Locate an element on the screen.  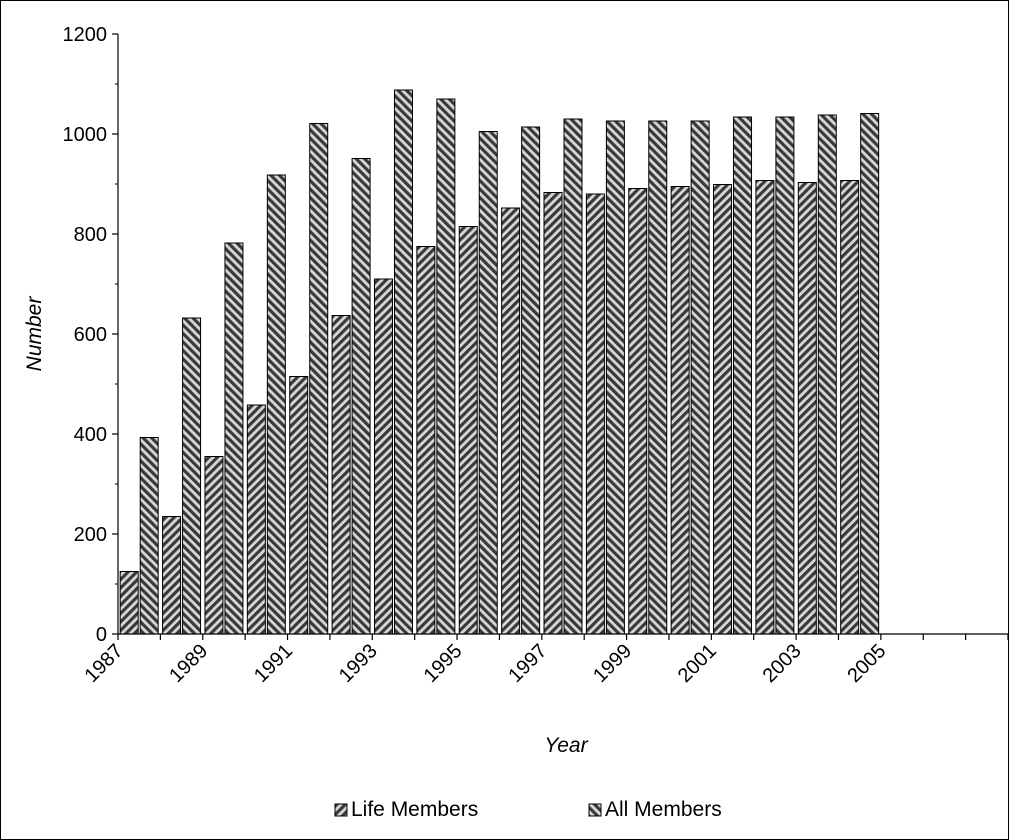
x-axis-title: Year is located at coordinates (566, 745).